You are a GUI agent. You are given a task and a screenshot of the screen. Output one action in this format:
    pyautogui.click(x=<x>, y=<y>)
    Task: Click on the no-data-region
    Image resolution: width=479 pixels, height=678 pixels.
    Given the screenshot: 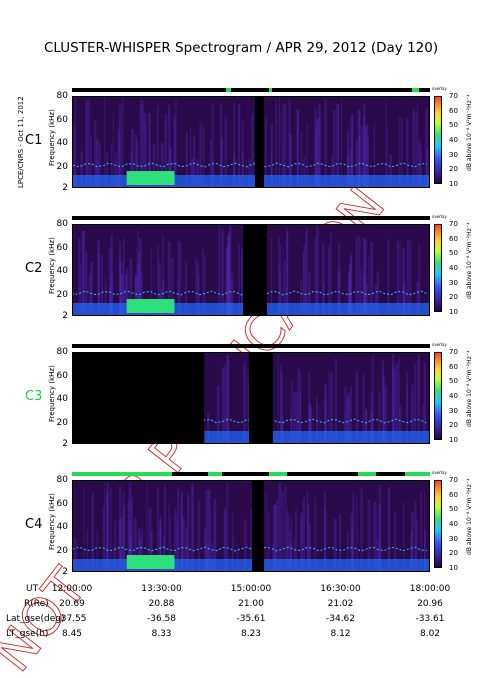 What is the action you would take?
    pyautogui.click(x=139, y=398)
    